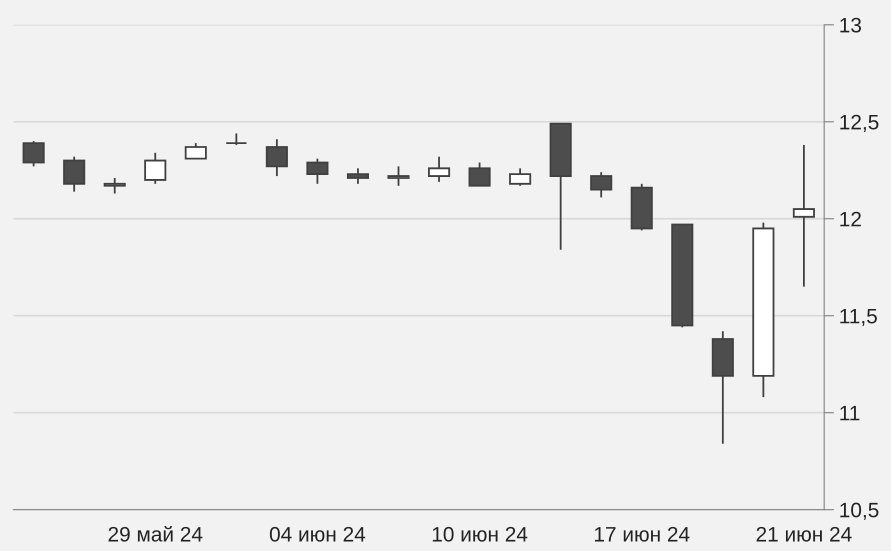 The width and height of the screenshot is (891, 551). I want to click on y-tick-label: 12,5, so click(859, 123).